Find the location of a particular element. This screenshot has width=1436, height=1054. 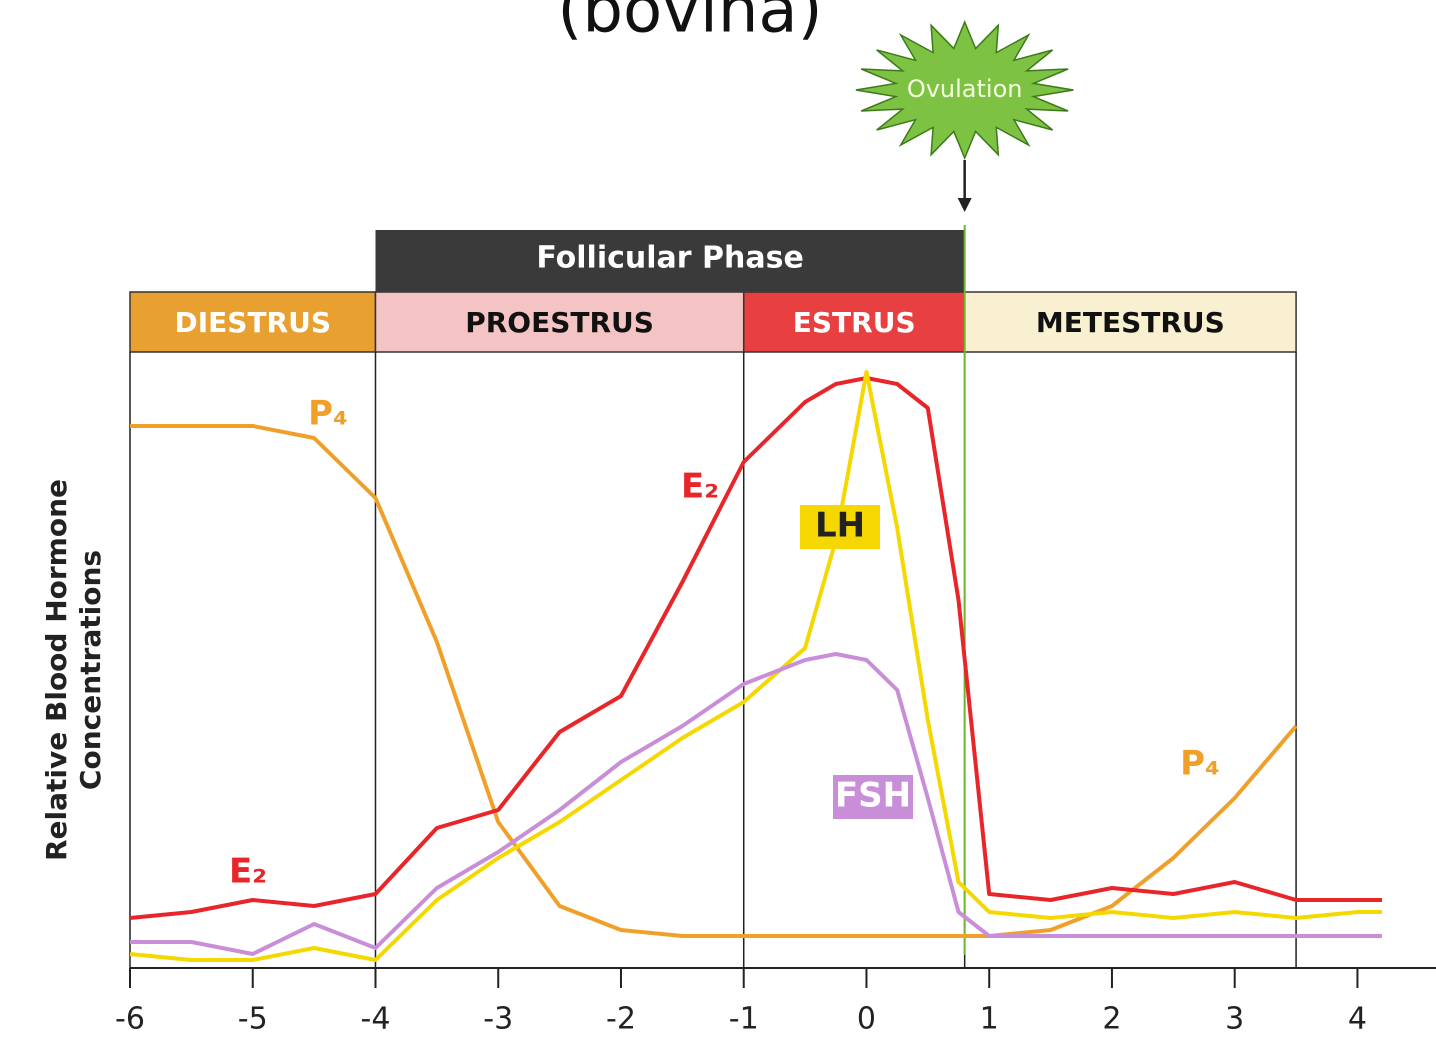

follicular-phase-label: Follicular Phase is located at coordinates (669, 258).